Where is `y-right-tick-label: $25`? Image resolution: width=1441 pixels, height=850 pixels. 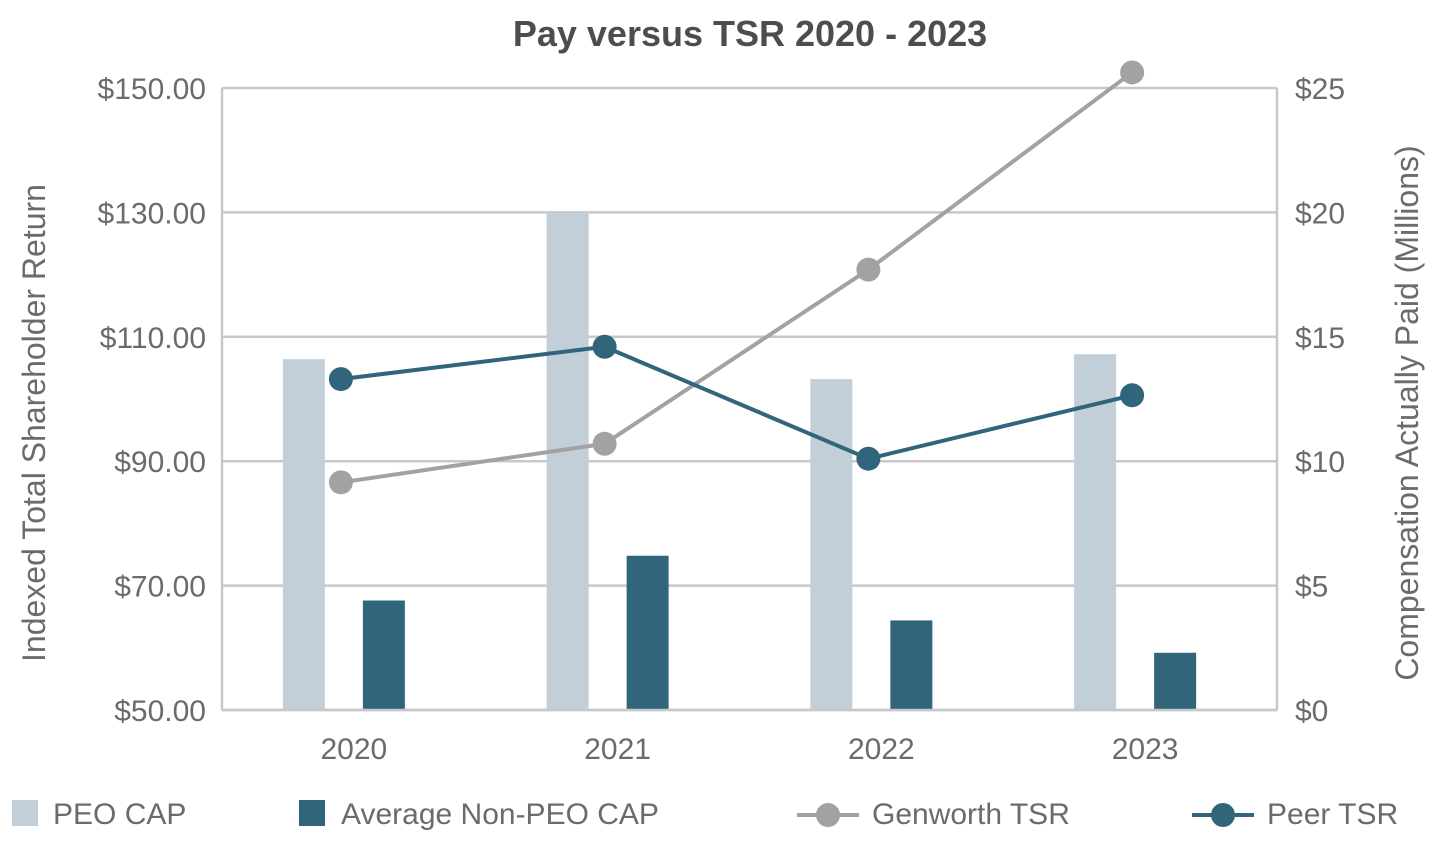
y-right-tick-label: $25 is located at coordinates (1320, 89).